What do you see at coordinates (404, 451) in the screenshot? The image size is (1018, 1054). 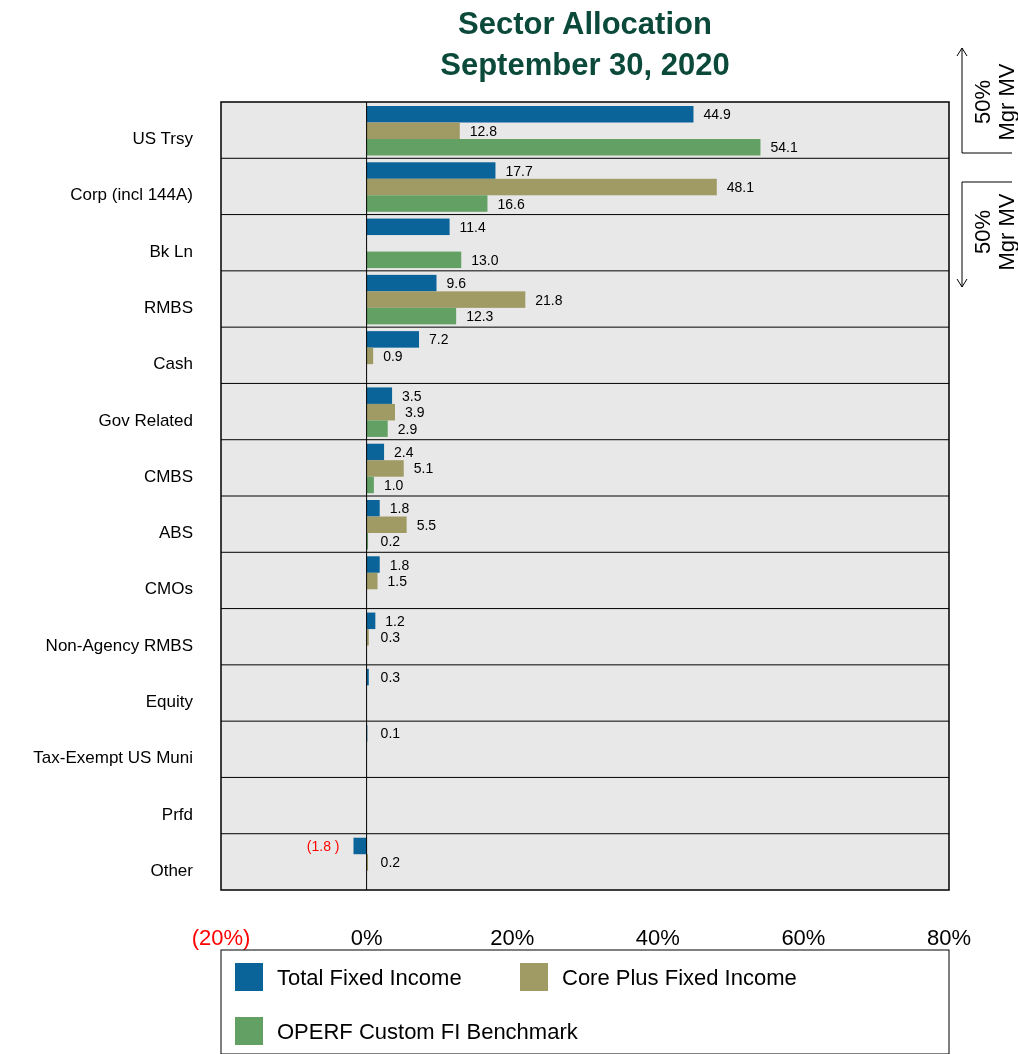 I see `data-label: 2.4` at bounding box center [404, 451].